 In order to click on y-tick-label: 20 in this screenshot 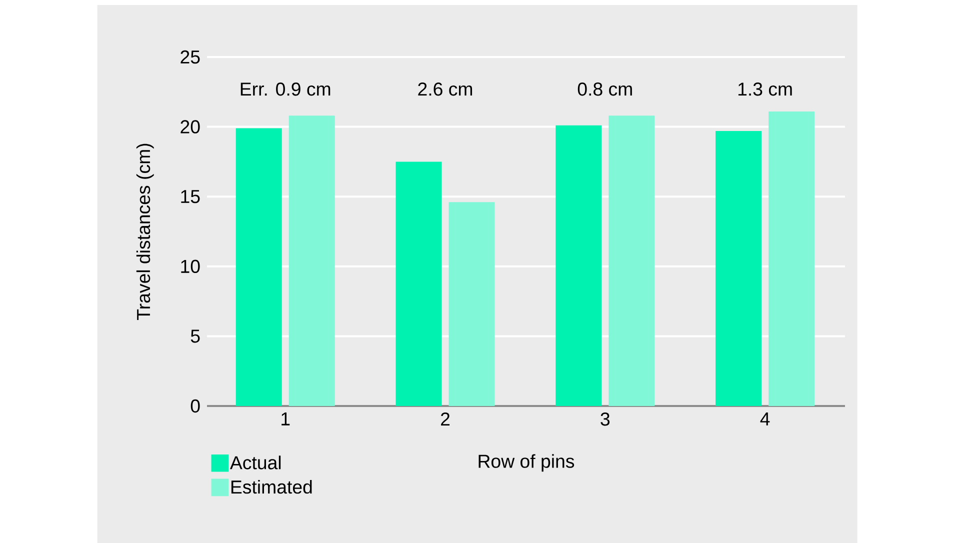, I will do `click(190, 127)`.